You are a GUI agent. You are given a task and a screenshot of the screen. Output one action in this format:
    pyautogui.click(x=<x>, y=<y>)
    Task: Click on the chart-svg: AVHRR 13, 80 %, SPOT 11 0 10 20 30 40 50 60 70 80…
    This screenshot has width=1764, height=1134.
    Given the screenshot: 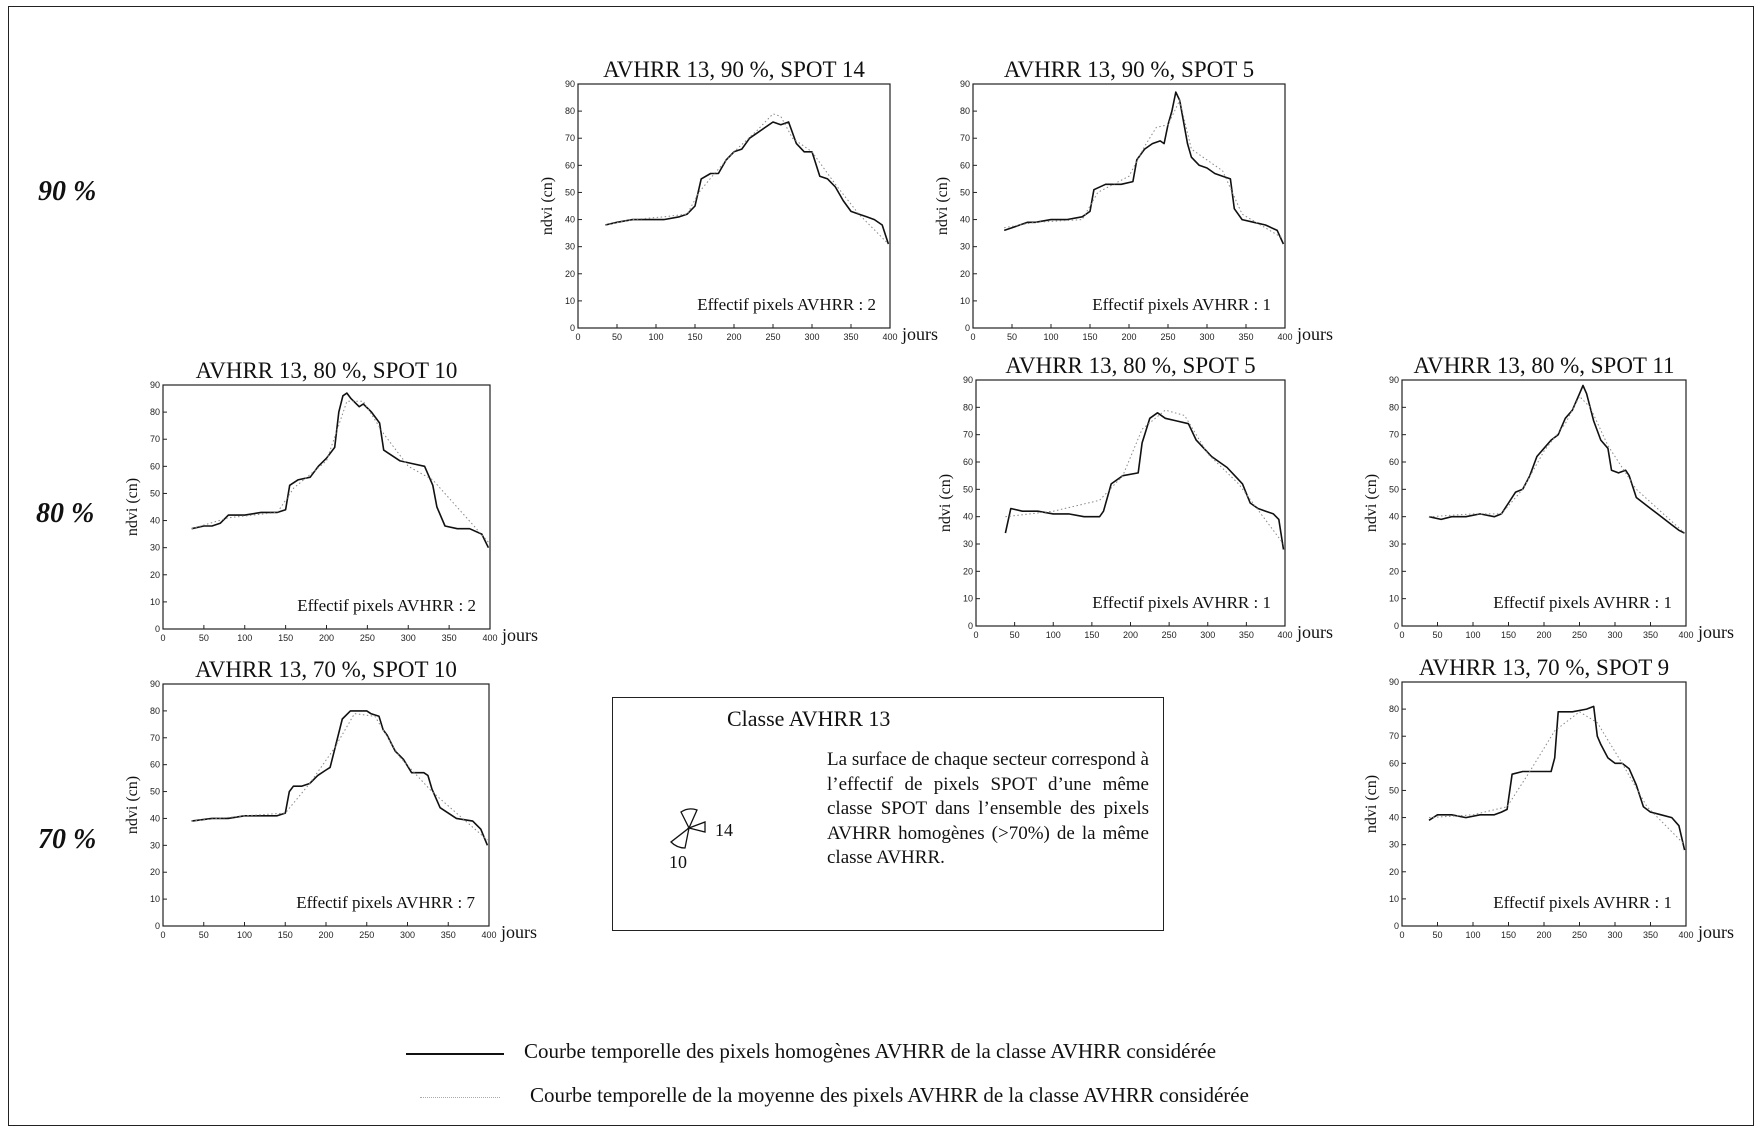 What is the action you would take?
    pyautogui.click(x=1548, y=497)
    